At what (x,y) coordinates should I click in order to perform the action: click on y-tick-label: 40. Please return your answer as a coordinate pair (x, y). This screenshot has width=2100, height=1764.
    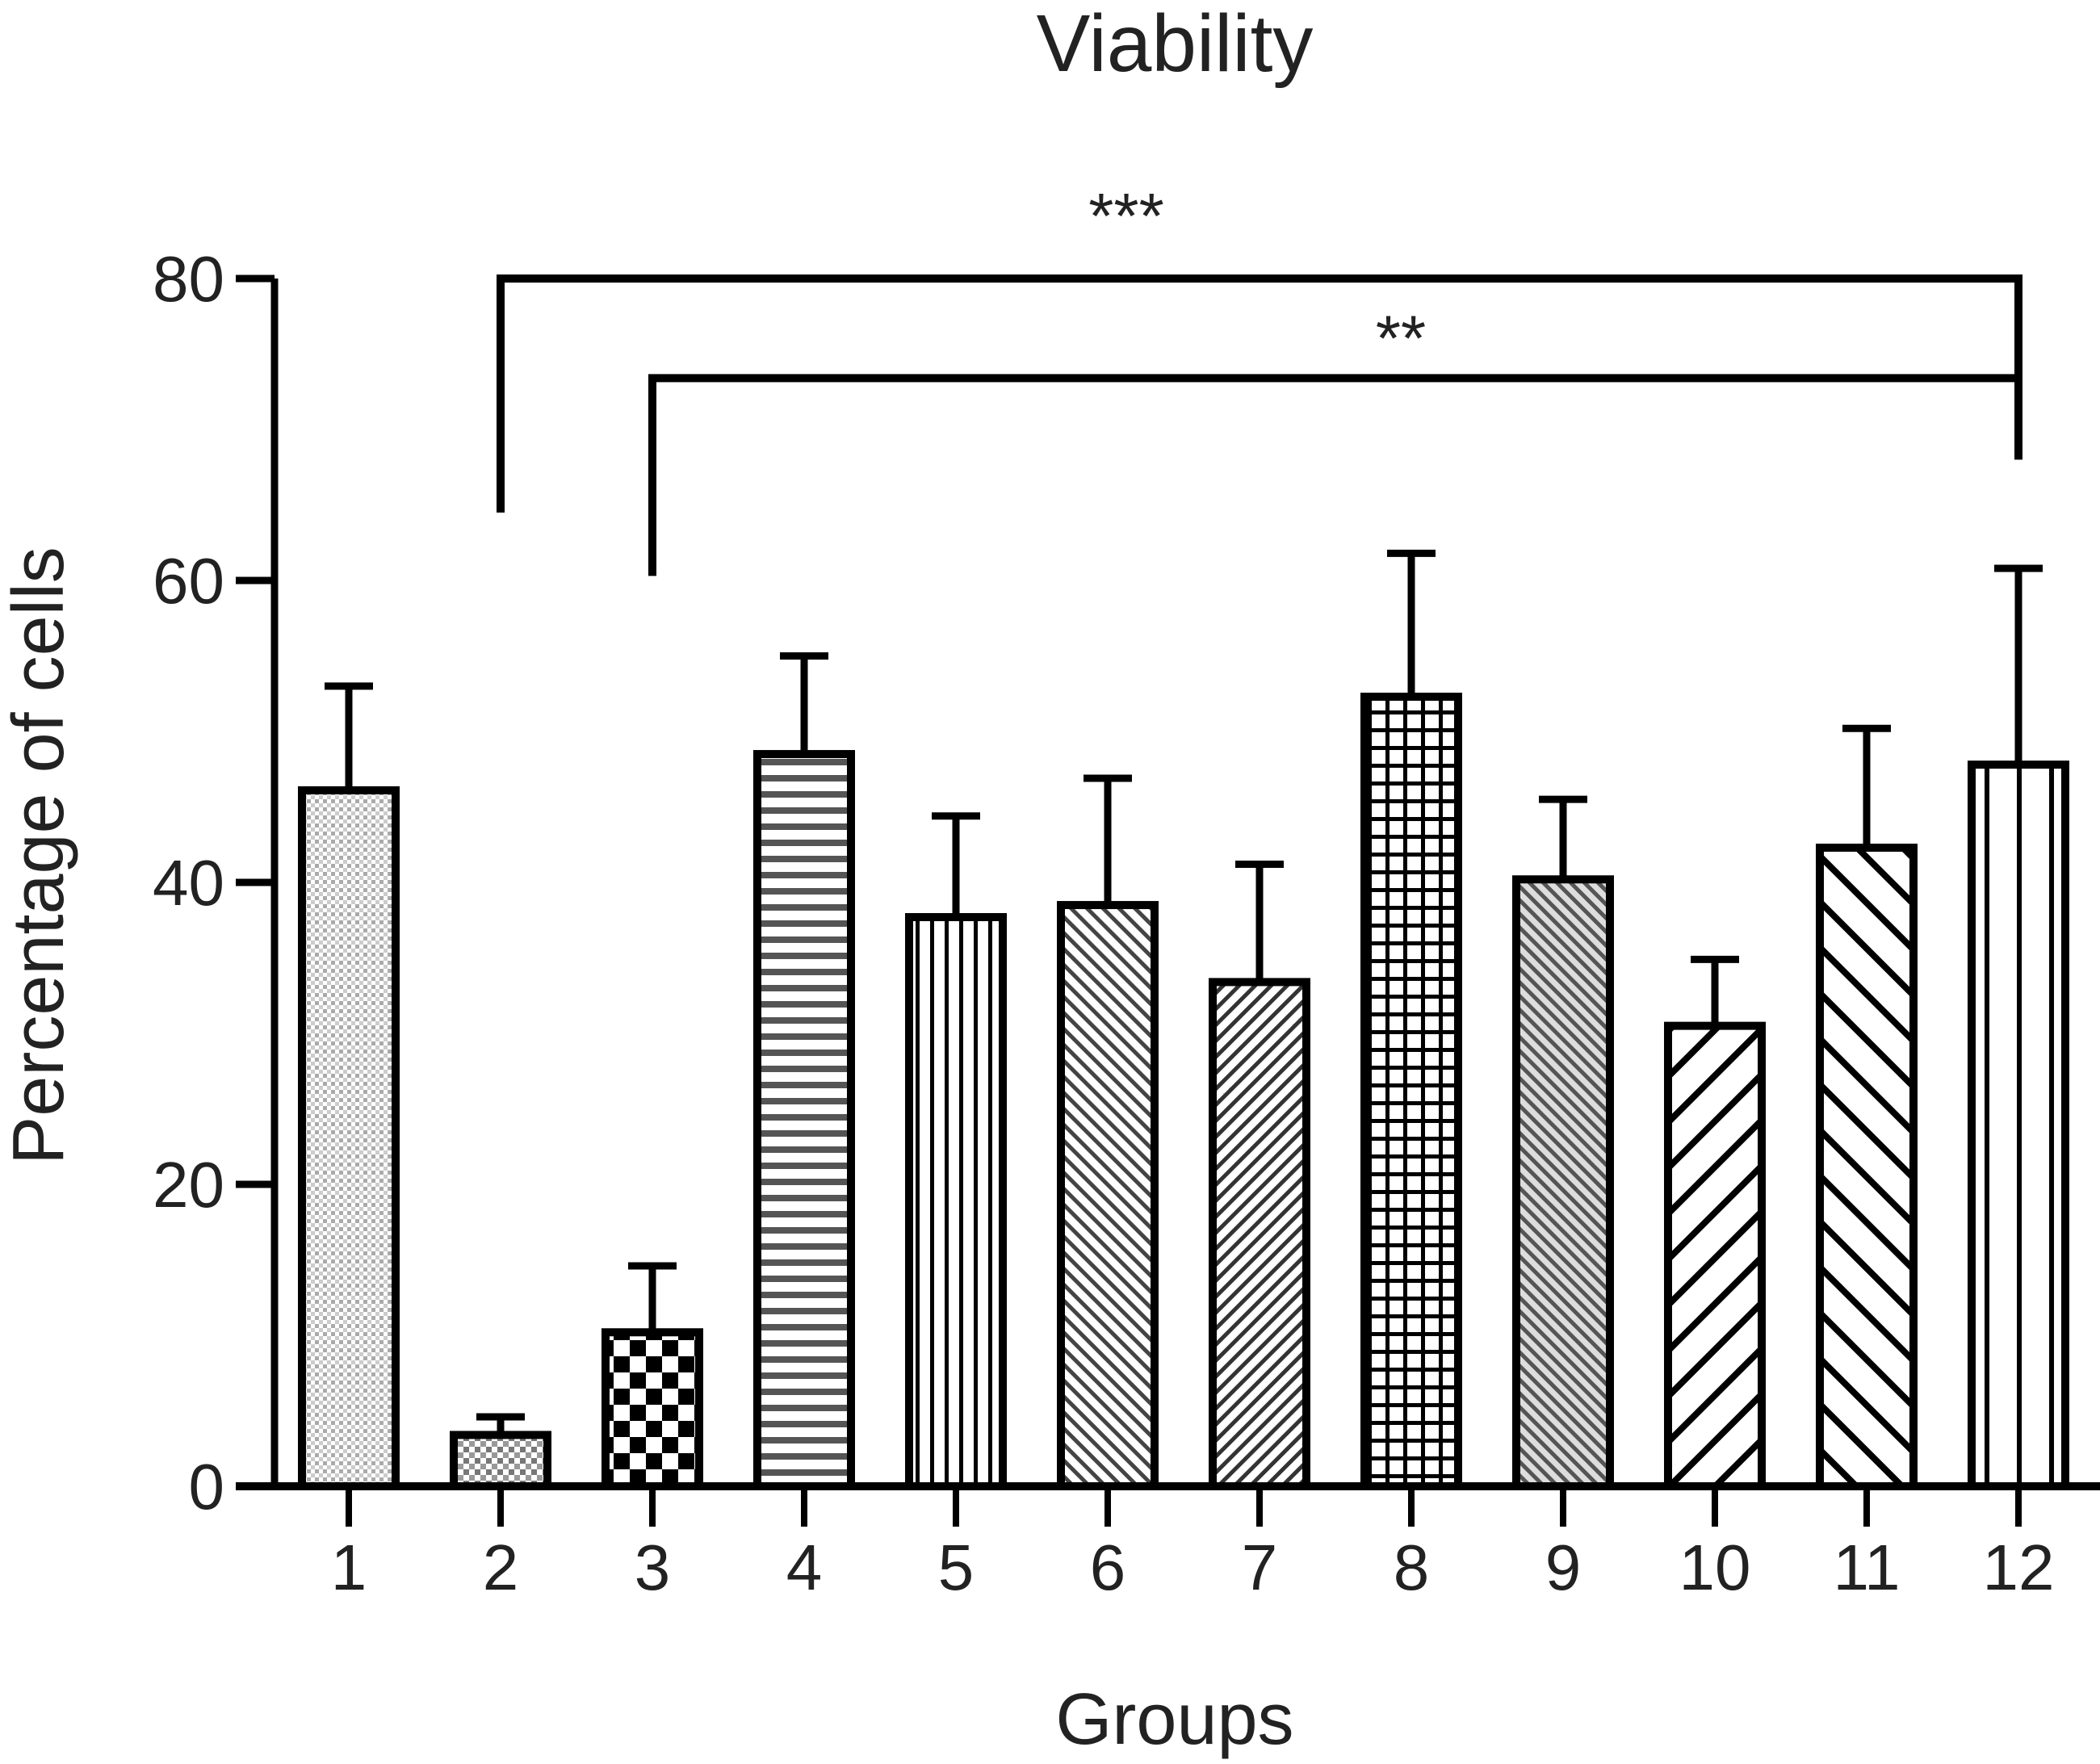
    Looking at the image, I should click on (188, 883).